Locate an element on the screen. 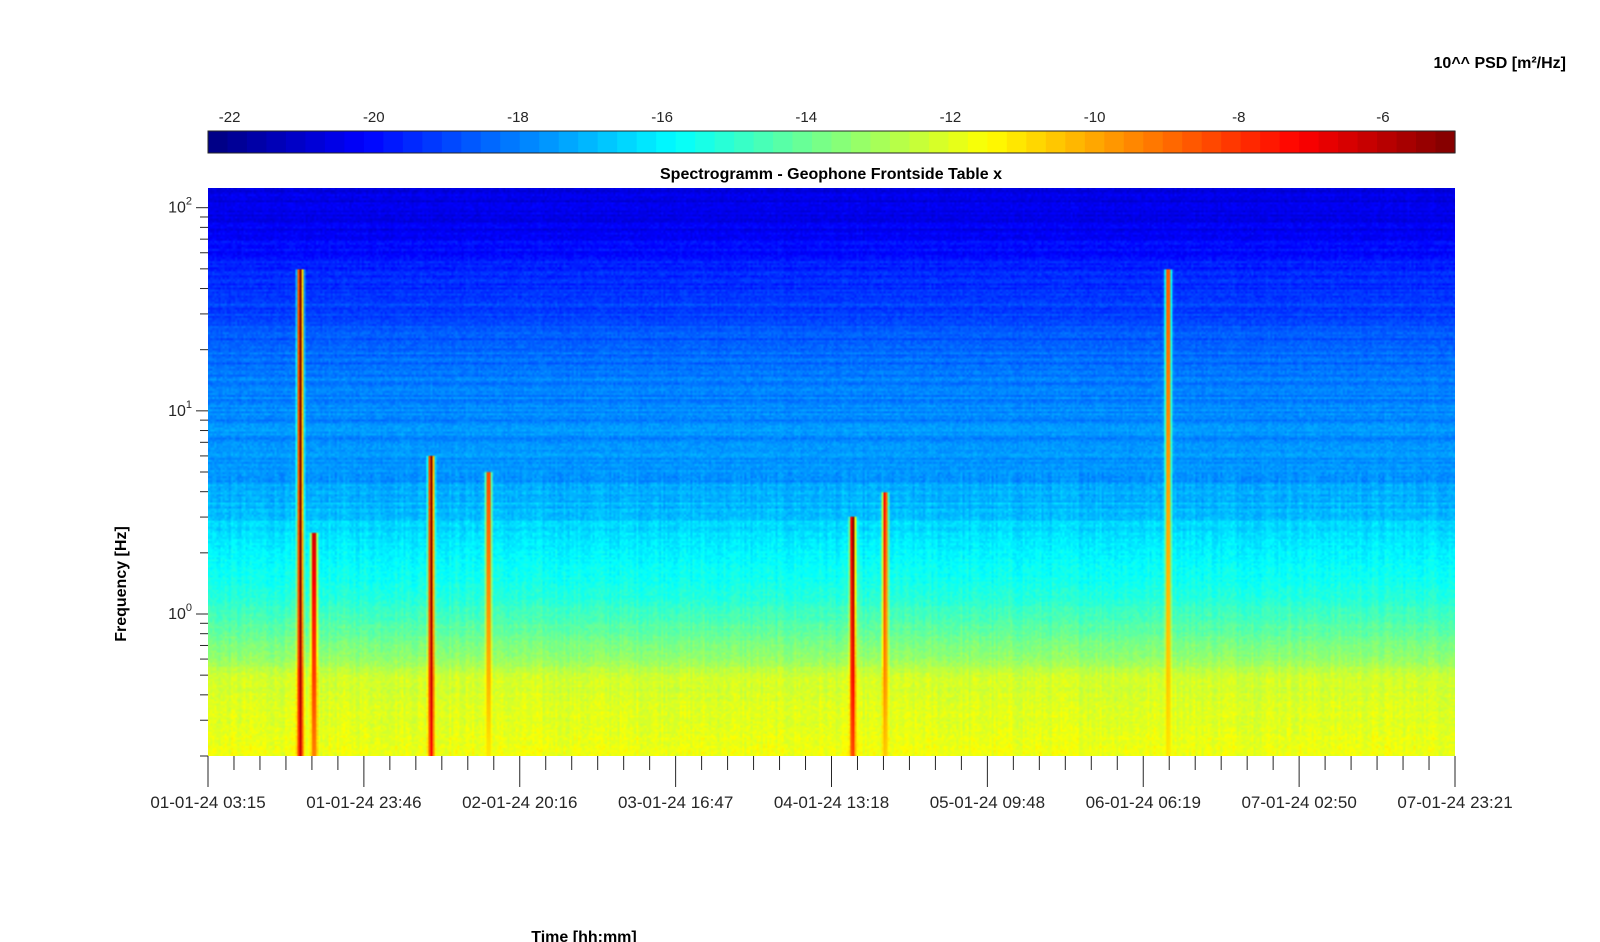  x-tick-label: 07-01-24 23:21 is located at coordinates (1454, 802).